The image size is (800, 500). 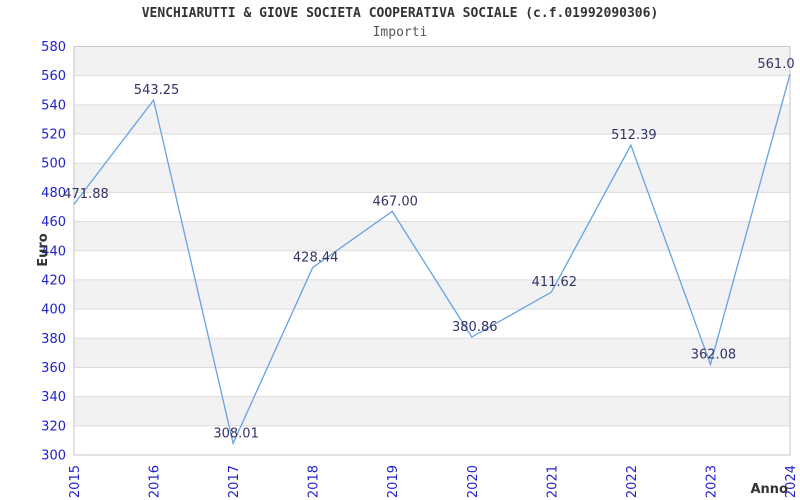 What do you see at coordinates (53, 222) in the screenshot?
I see `y-tick-label: 460` at bounding box center [53, 222].